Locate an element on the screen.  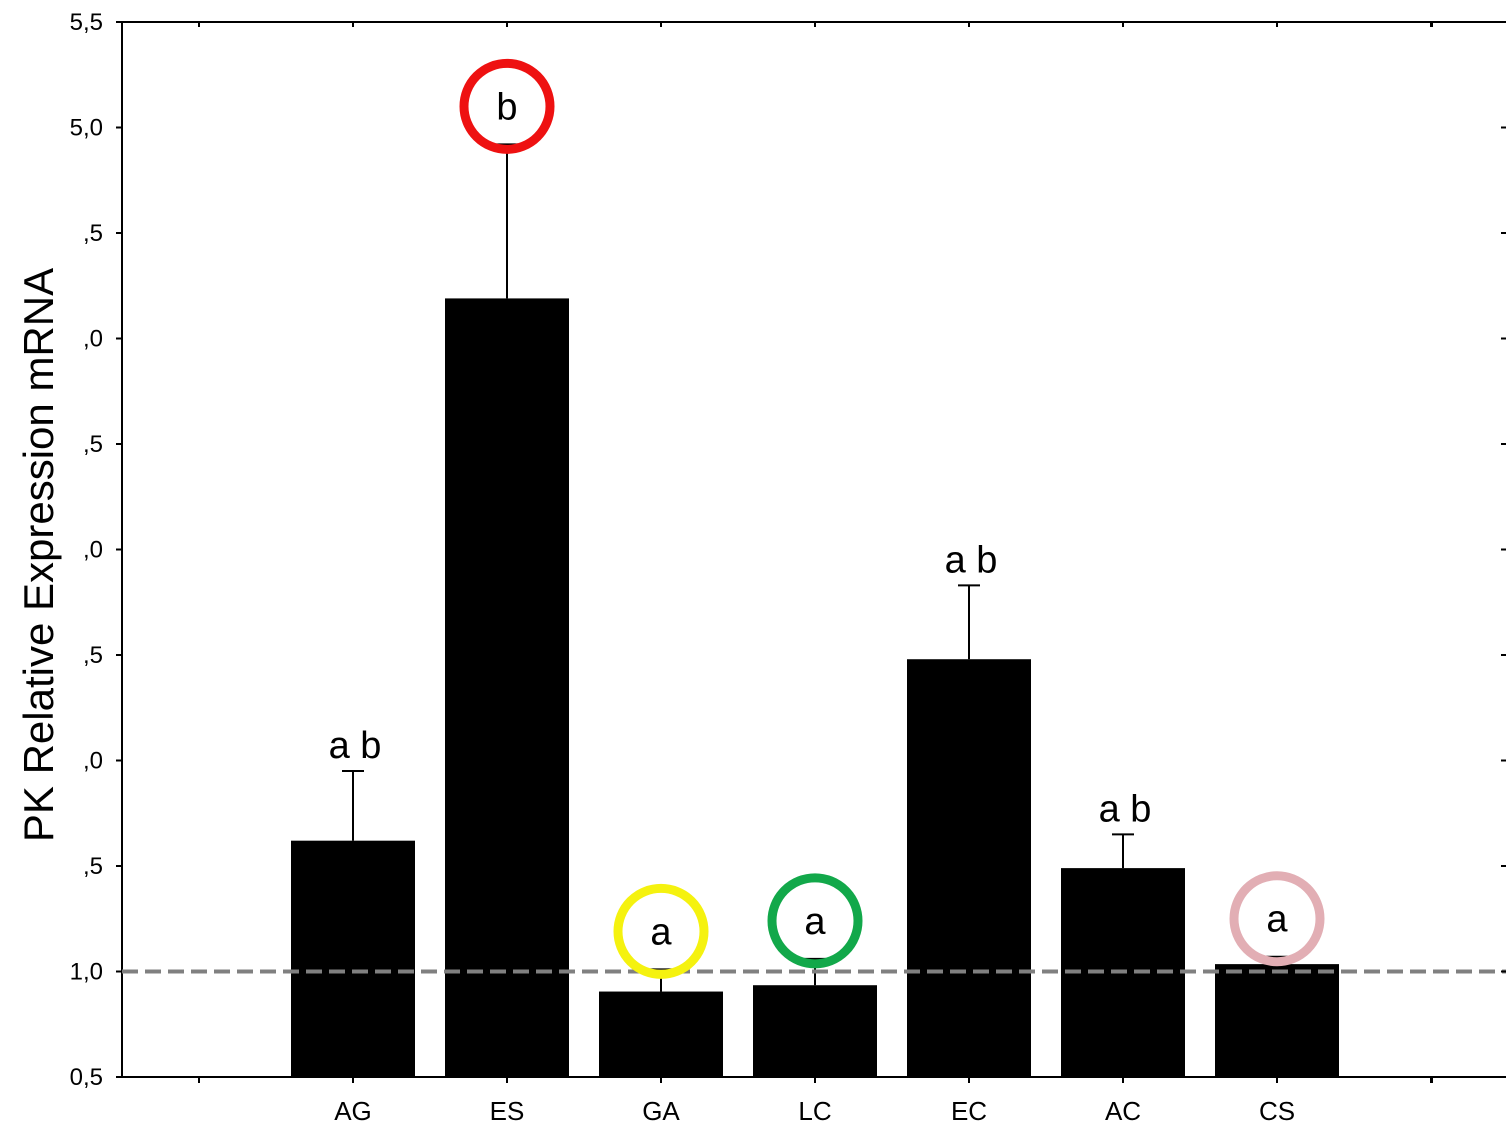
x-tick-label-es: ES is located at coordinates (507, 1111).